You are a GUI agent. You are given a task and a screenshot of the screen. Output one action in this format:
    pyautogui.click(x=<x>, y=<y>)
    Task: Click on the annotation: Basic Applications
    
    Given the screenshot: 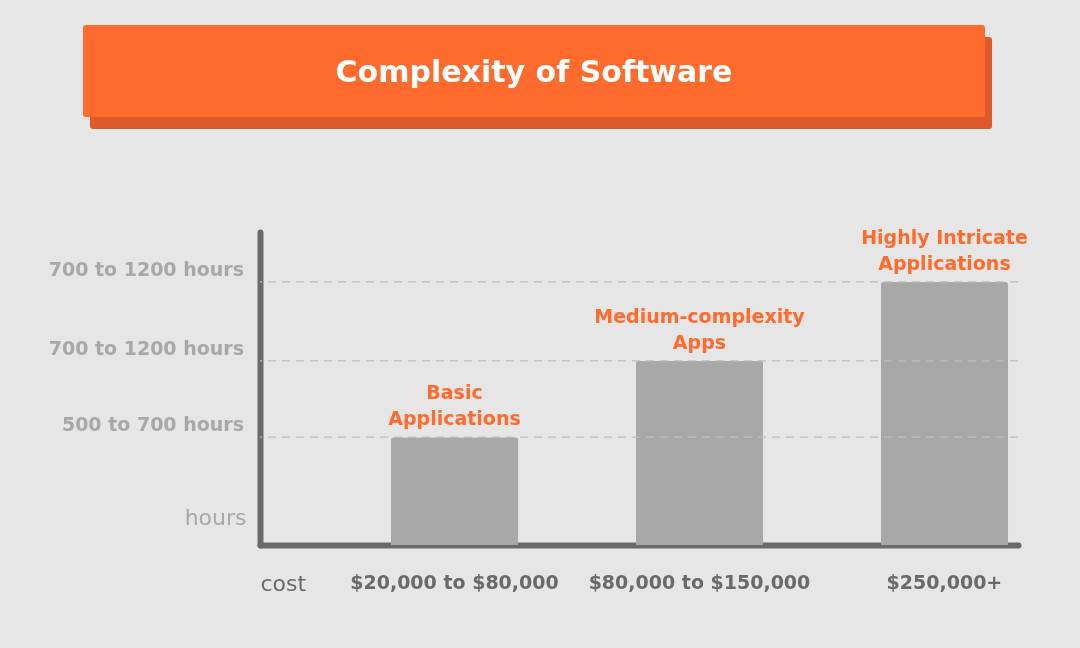 What is the action you would take?
    pyautogui.click(x=454, y=405)
    